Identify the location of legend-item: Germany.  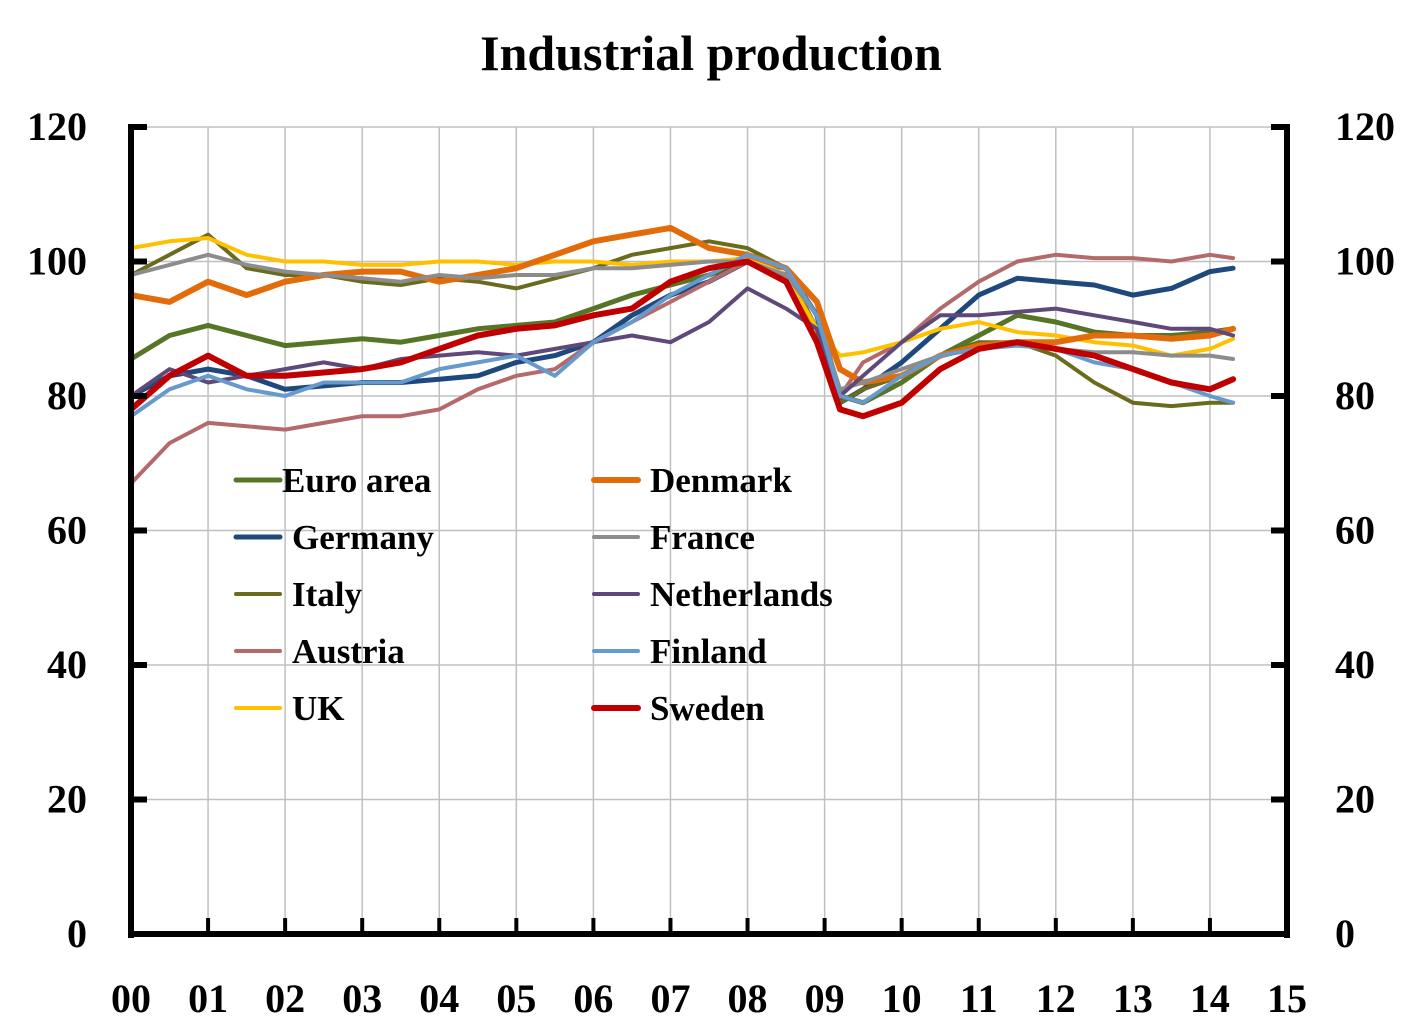
(333, 537).